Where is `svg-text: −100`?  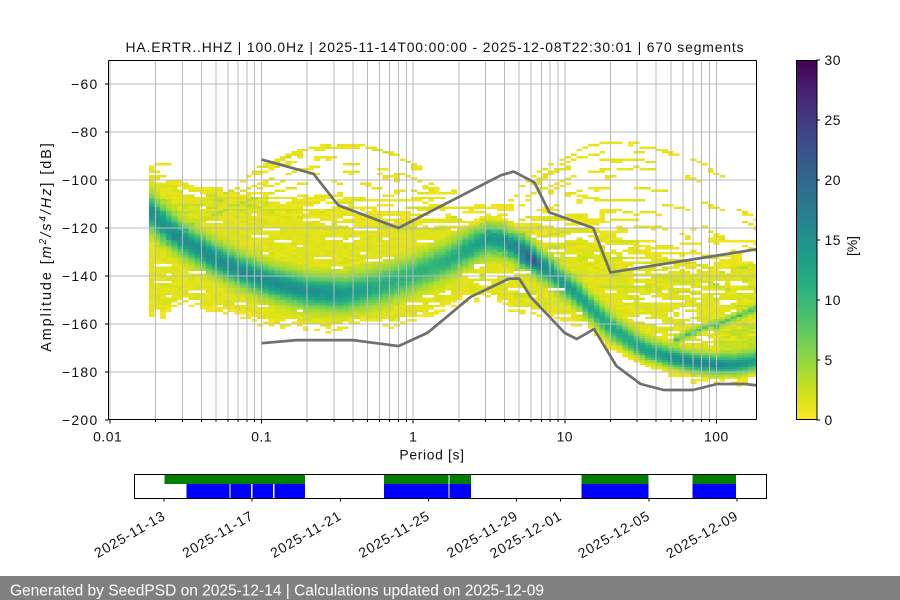
svg-text: −100 is located at coordinates (80, 180).